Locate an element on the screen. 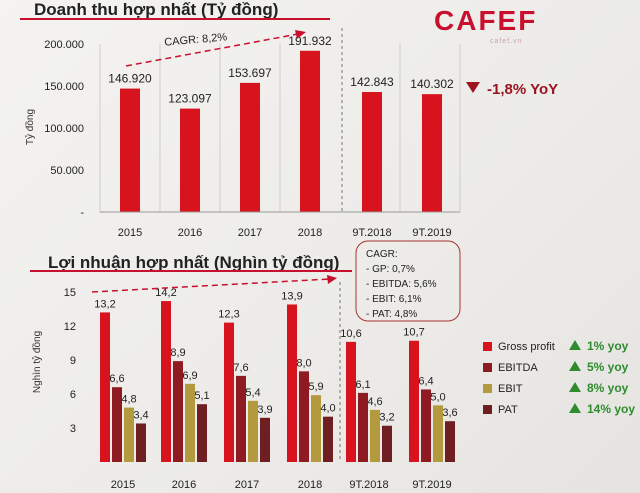 This screenshot has height=493, width=640. profit-y-tick-label: 9 is located at coordinates (73, 361).